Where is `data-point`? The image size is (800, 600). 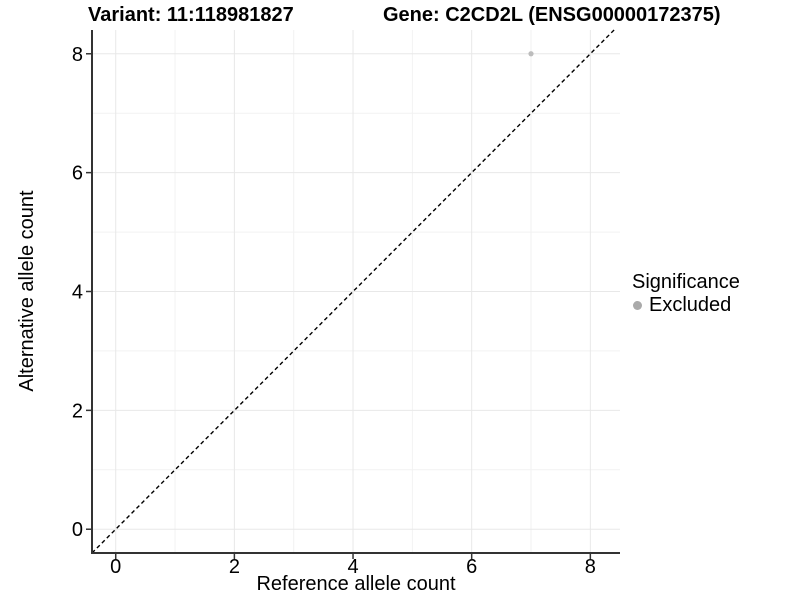
data-point is located at coordinates (531, 54).